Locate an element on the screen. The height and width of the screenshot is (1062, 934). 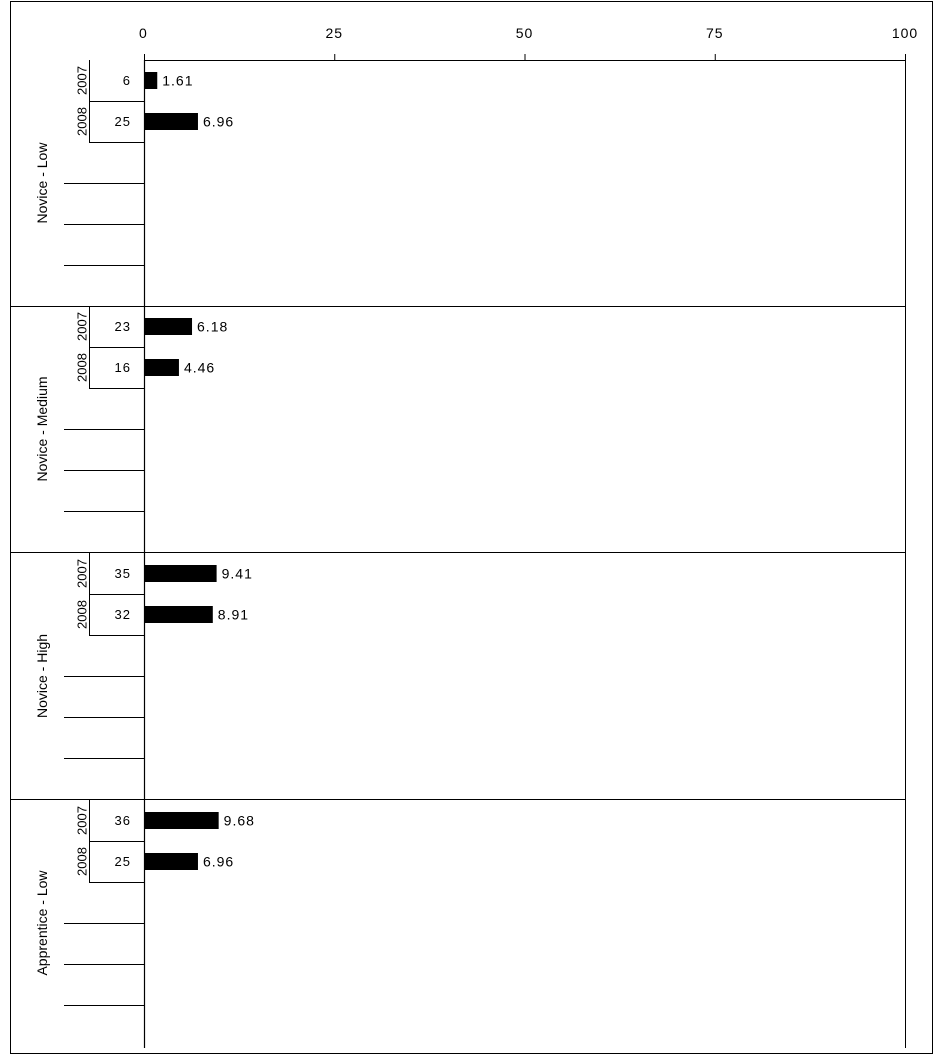
value-label: 1.61 is located at coordinates (177, 81).